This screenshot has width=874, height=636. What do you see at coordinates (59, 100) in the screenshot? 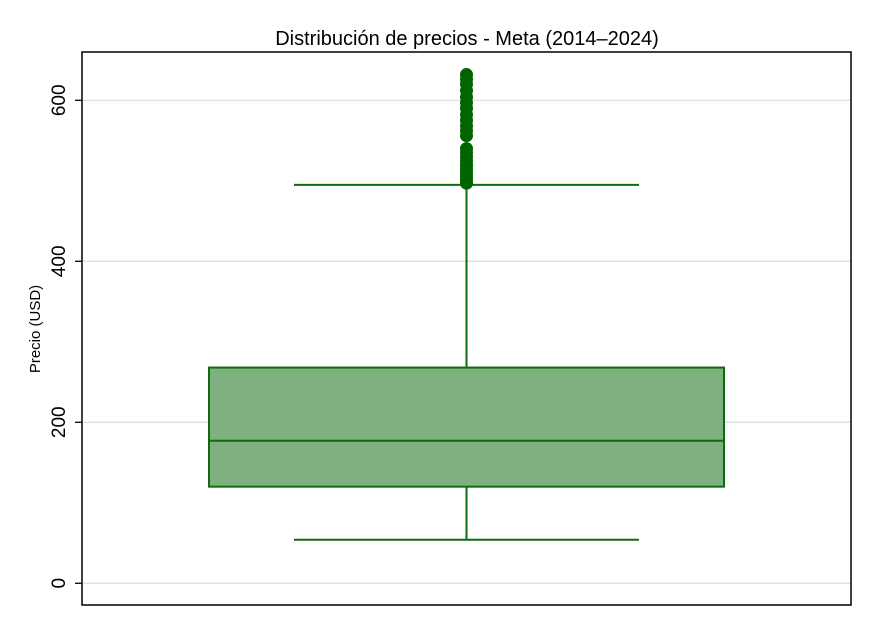
I see `y-tick-label-600: 600` at bounding box center [59, 100].